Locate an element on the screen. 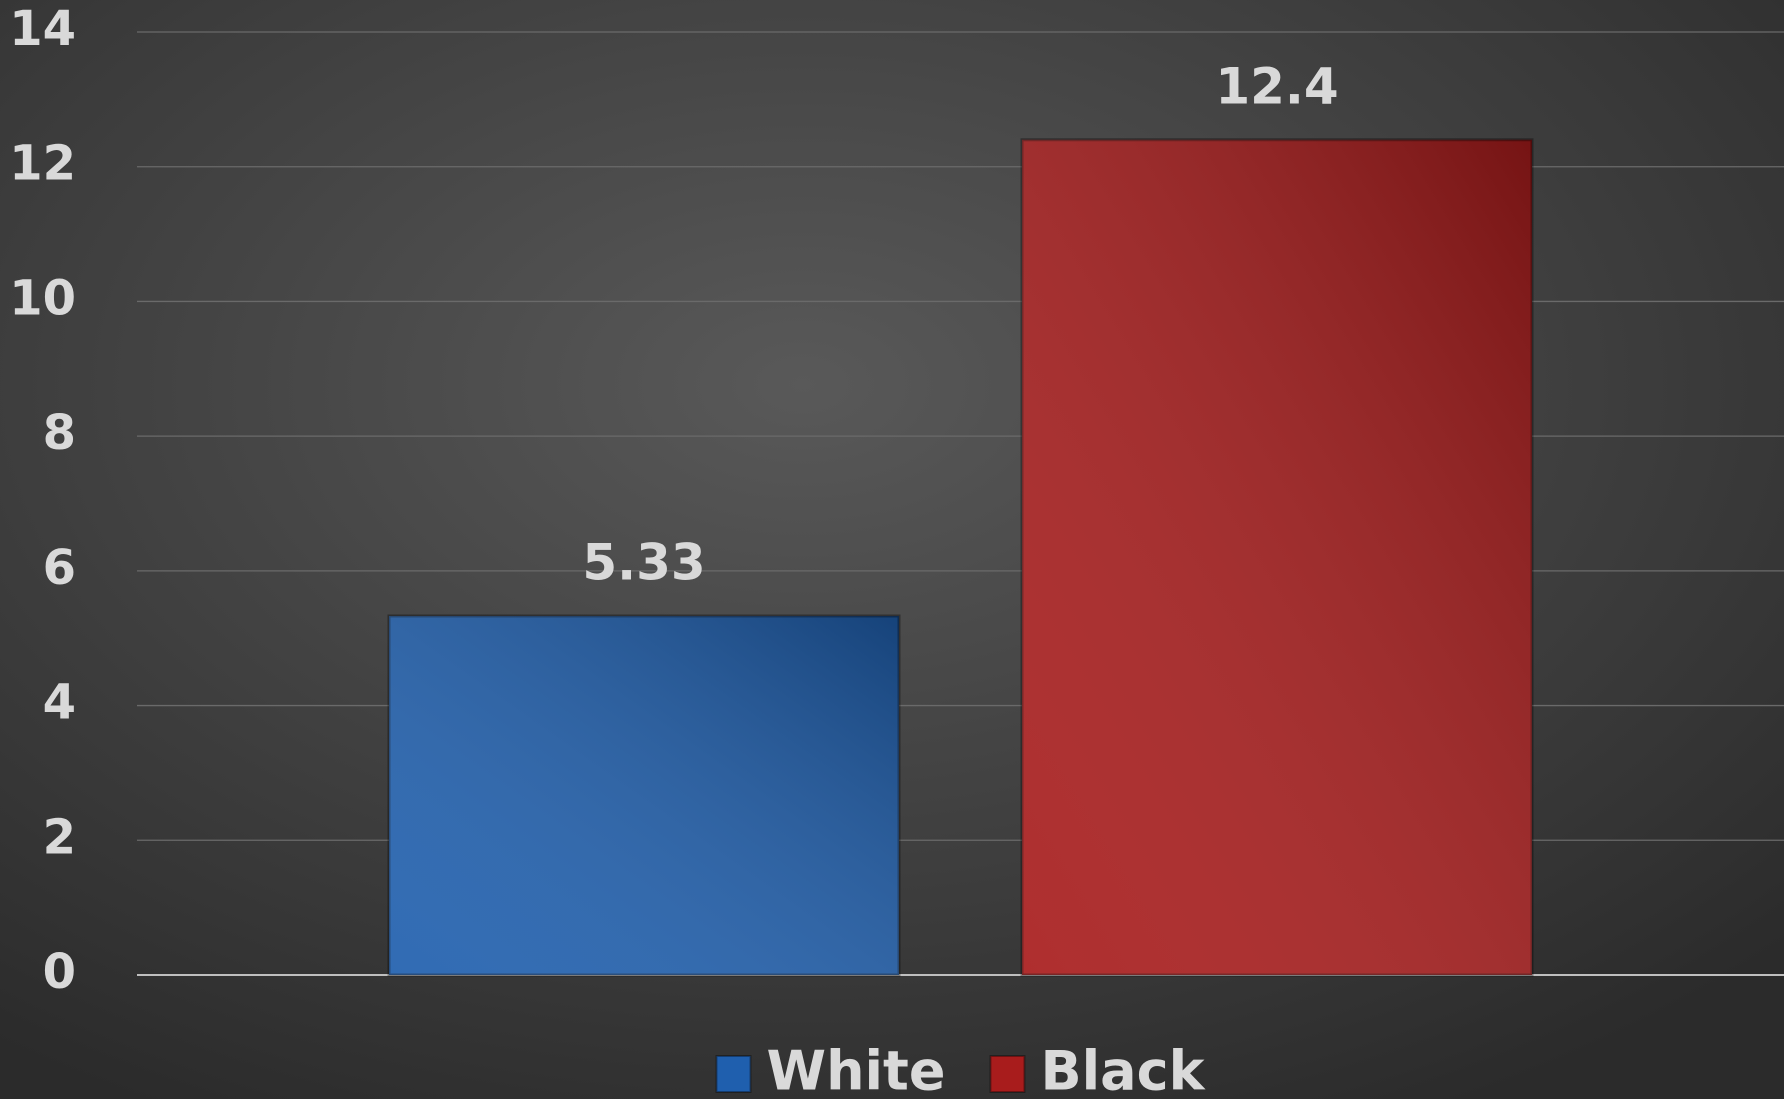  y-tick-label: 14 is located at coordinates (42, 29).